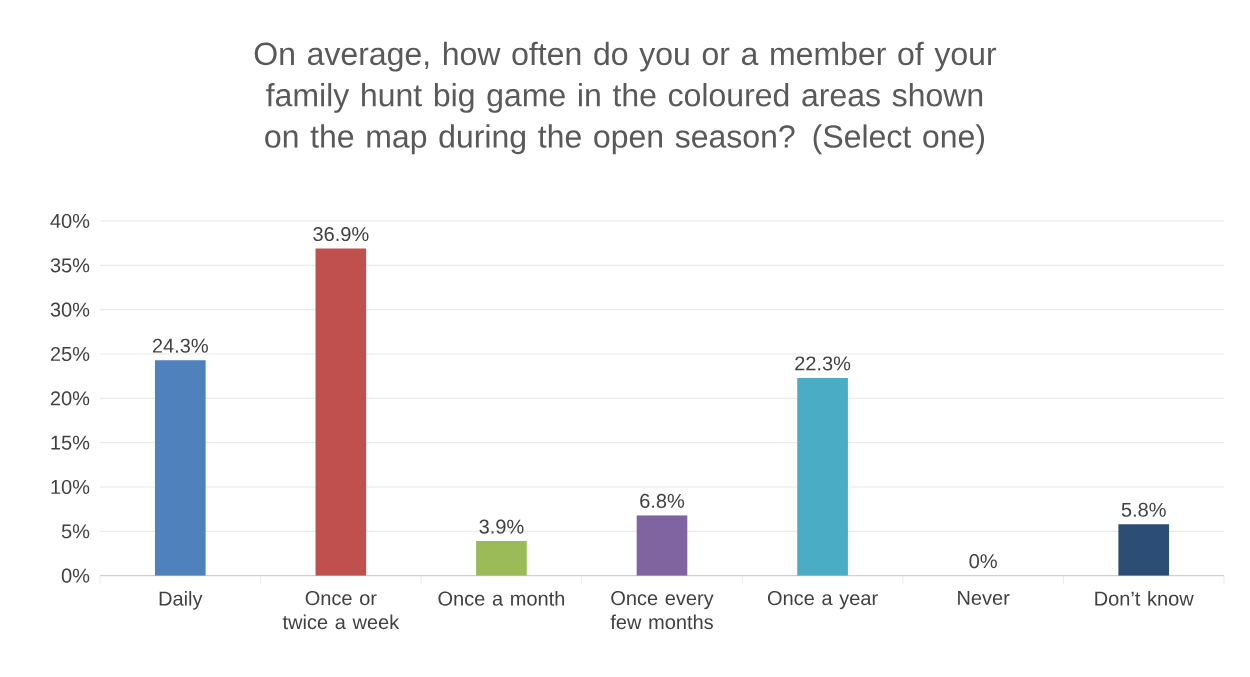  I want to click on data-label: 24.3%, so click(180, 345).